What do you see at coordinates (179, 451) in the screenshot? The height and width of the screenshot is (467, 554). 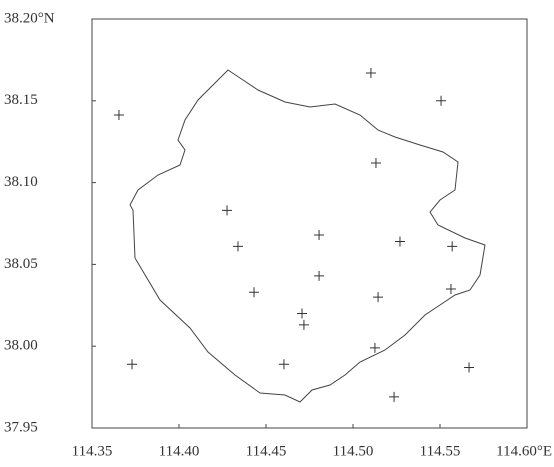 I see `x-tick-label: 114.40` at bounding box center [179, 451].